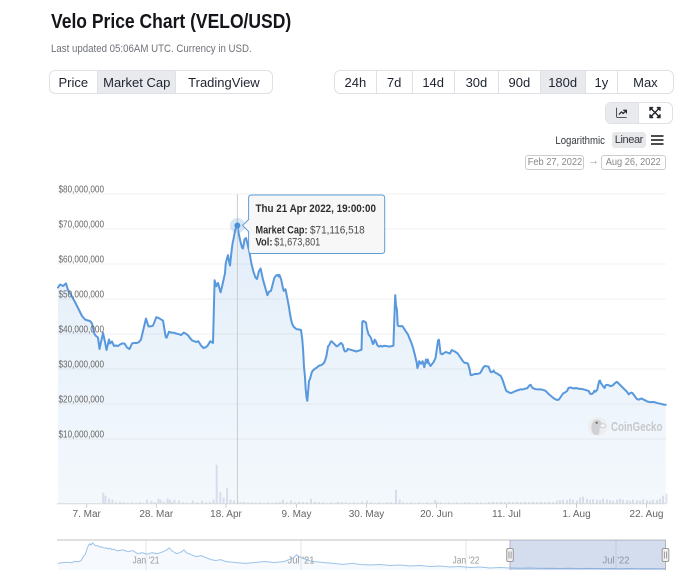 This screenshot has width=675, height=583. Describe the element at coordinates (82, 260) in the screenshot. I see `svg-text: $60,000,000` at that location.